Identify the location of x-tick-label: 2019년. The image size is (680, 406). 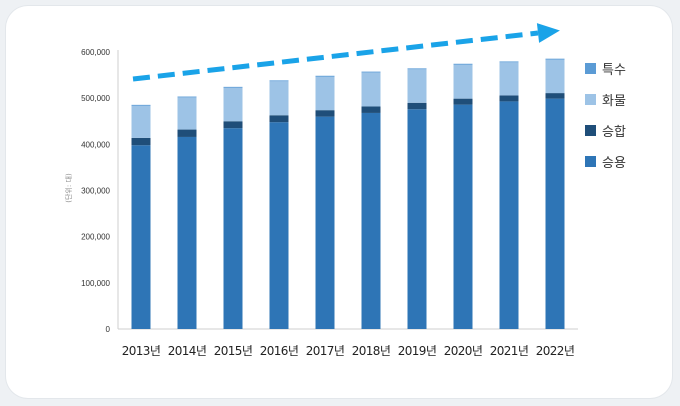
(417, 351).